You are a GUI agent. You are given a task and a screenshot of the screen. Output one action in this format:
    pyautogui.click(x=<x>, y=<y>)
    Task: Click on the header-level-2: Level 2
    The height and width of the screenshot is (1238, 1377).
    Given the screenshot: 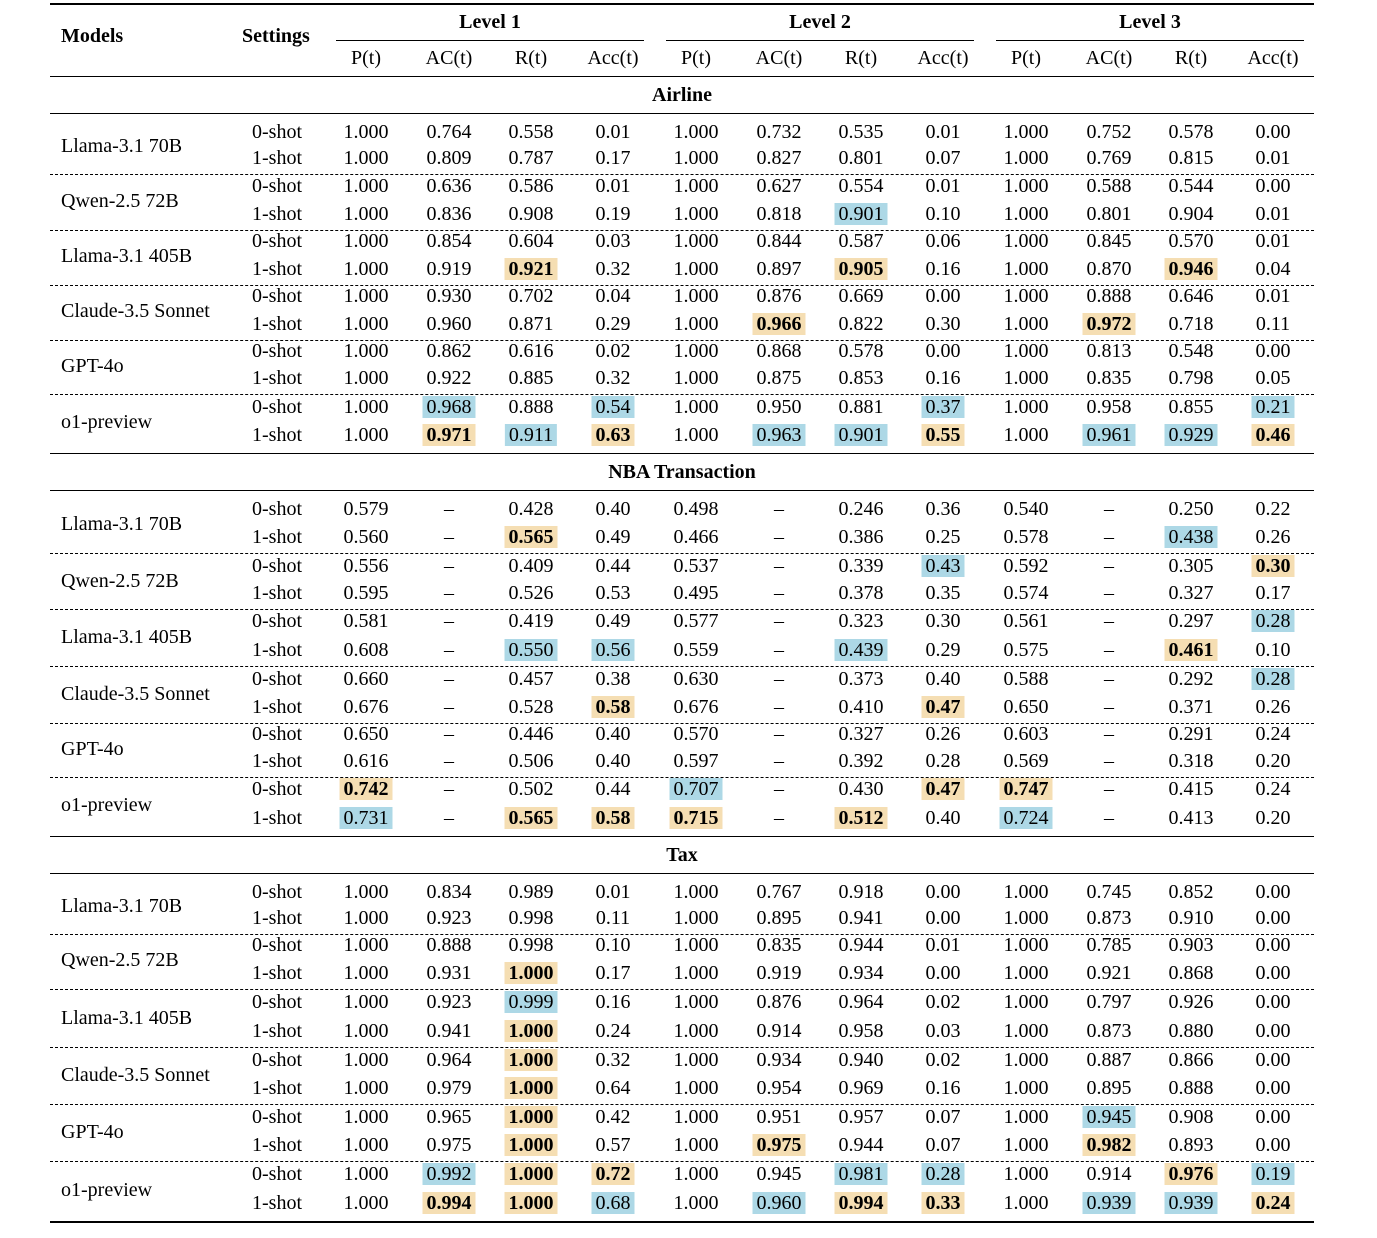 What is the action you would take?
    pyautogui.click(x=820, y=22)
    